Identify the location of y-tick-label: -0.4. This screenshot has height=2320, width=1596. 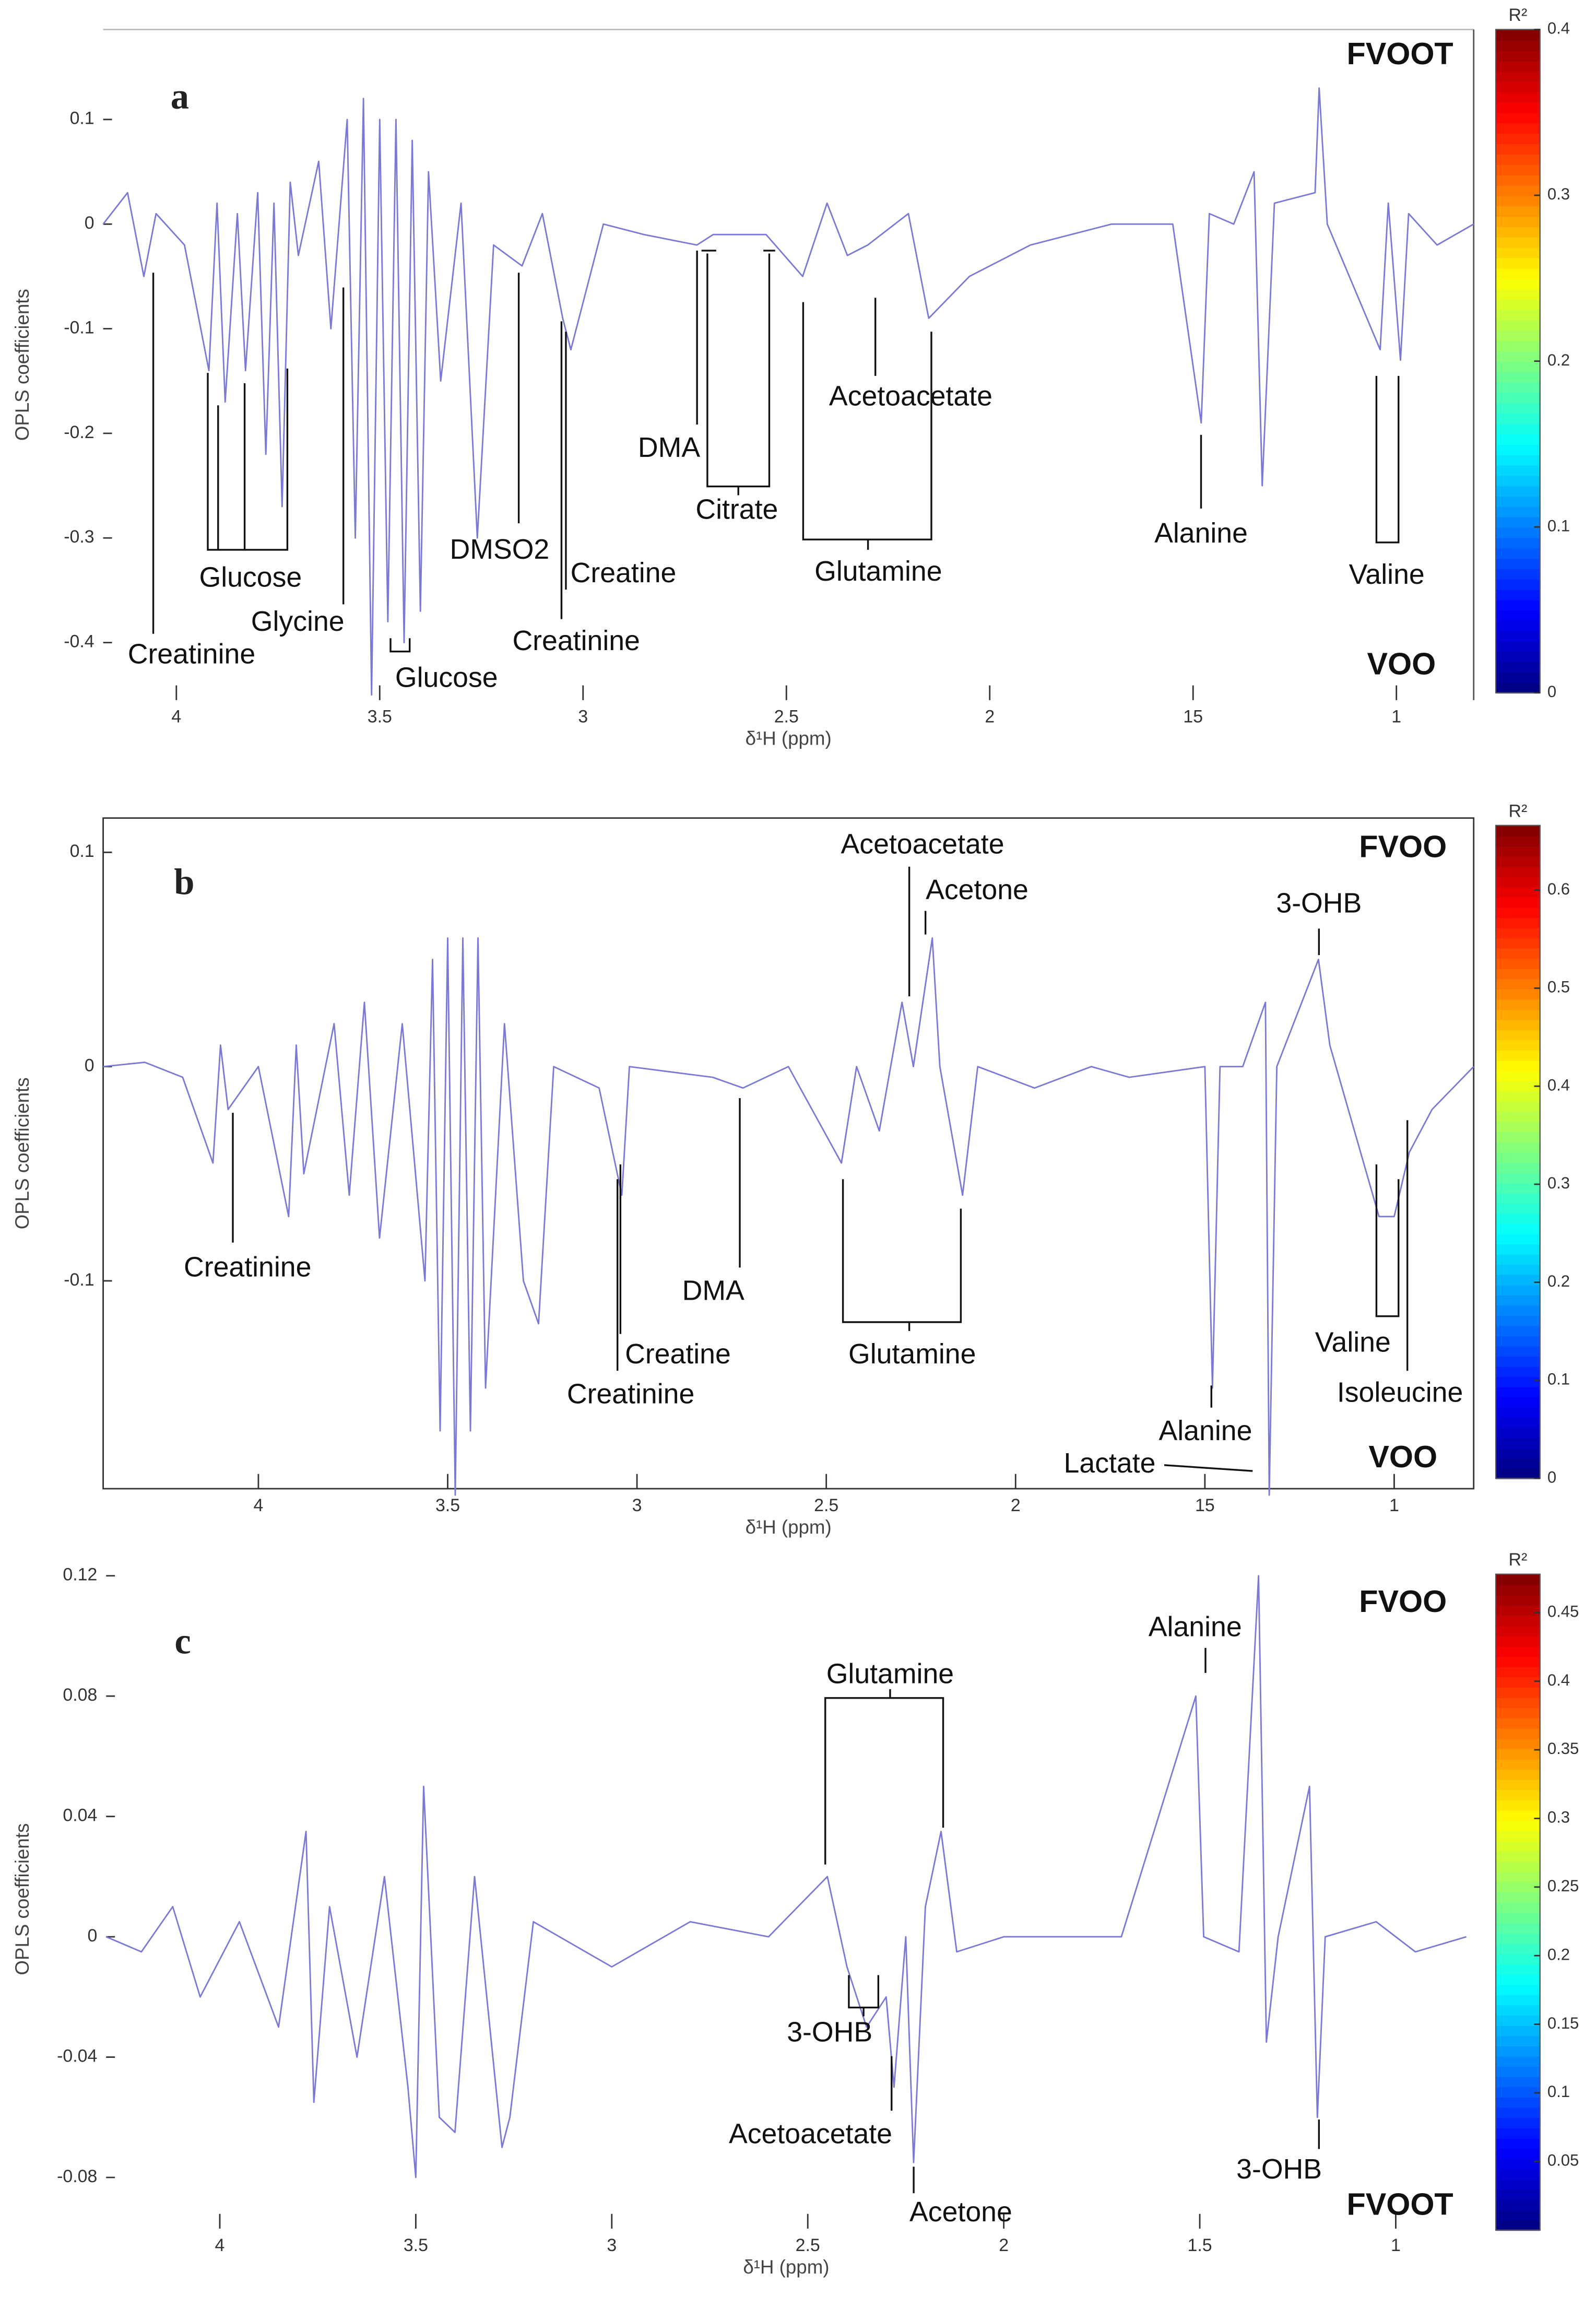
(79, 642).